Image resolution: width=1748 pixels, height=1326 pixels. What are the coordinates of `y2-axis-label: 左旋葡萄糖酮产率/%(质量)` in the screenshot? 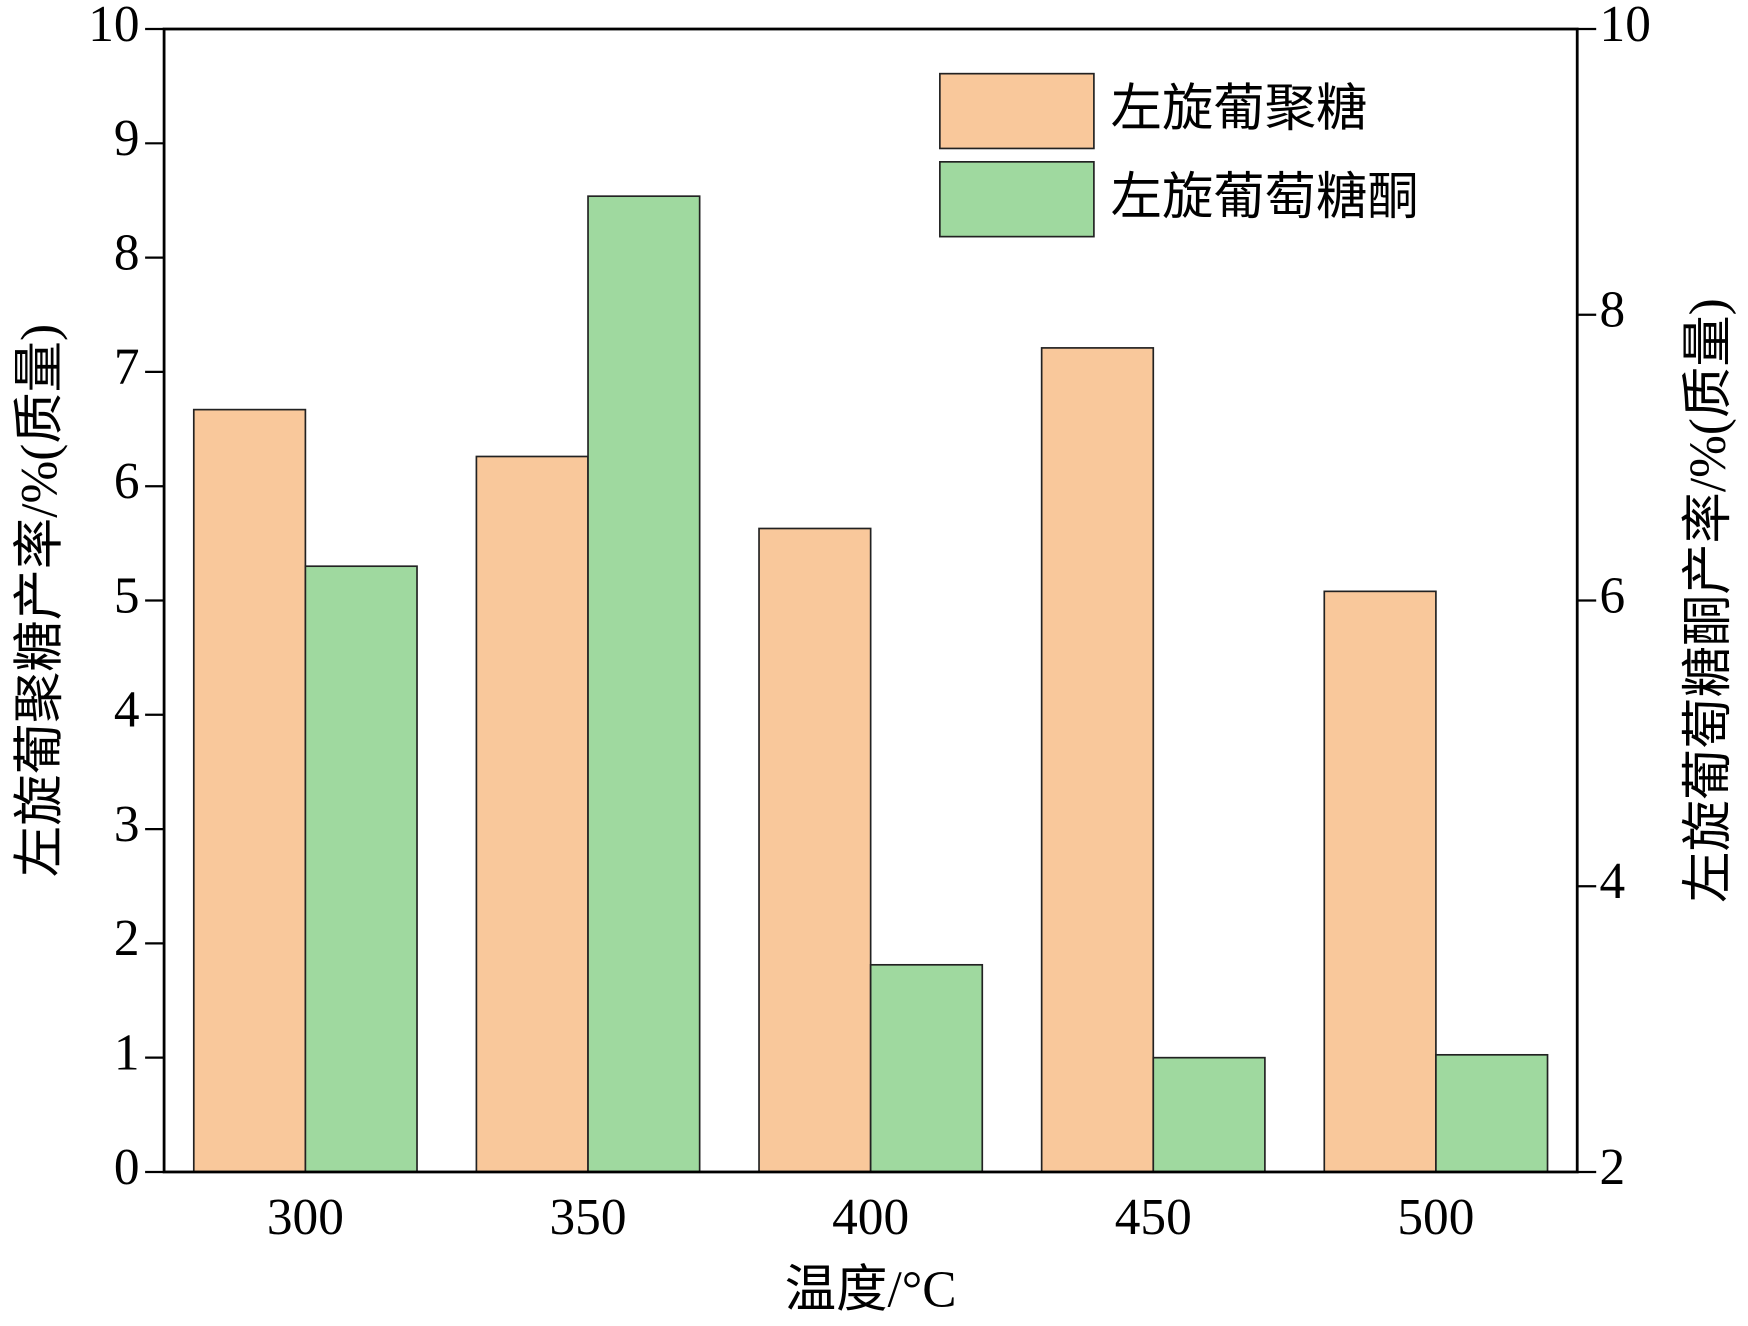 It's located at (1708, 600).